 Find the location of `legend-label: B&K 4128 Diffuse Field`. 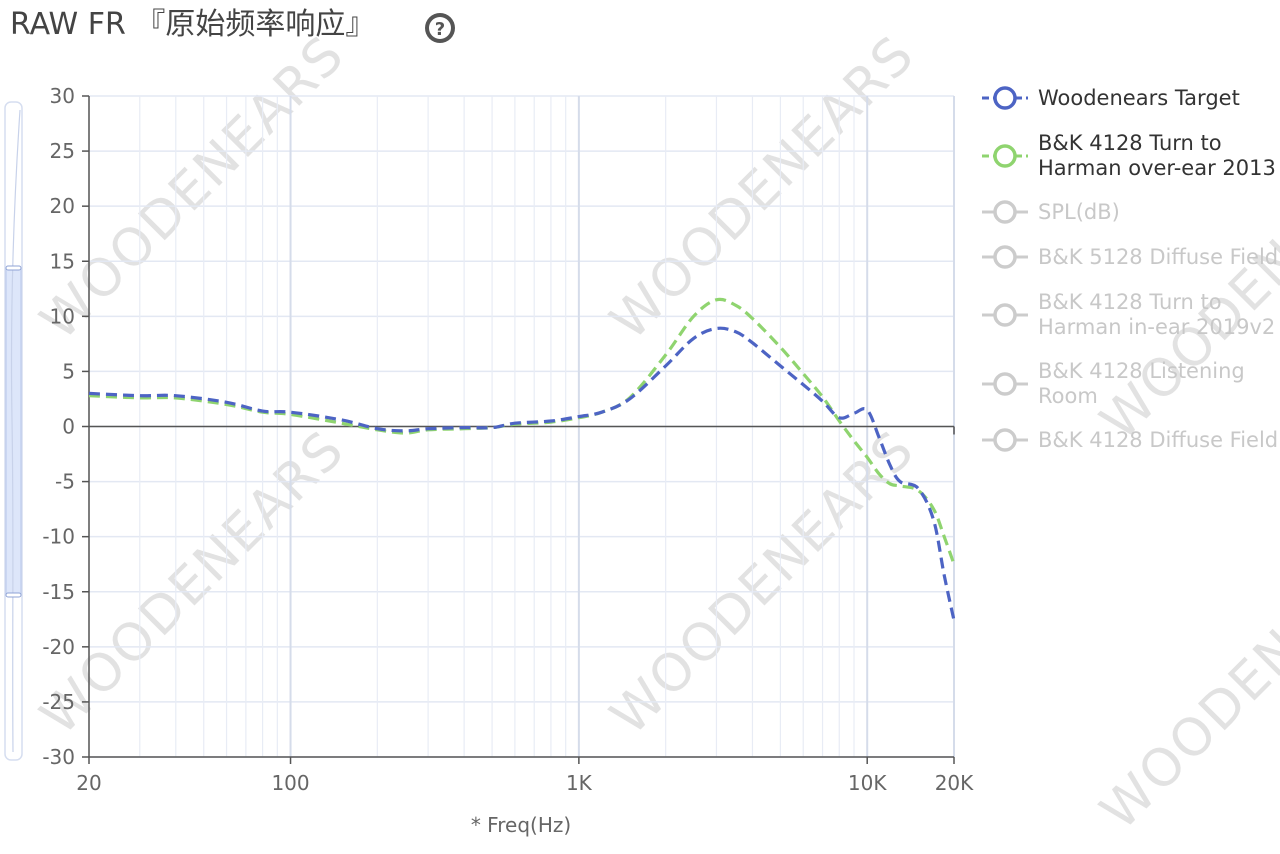

legend-label: B&K 4128 Diffuse Field is located at coordinates (1158, 440).